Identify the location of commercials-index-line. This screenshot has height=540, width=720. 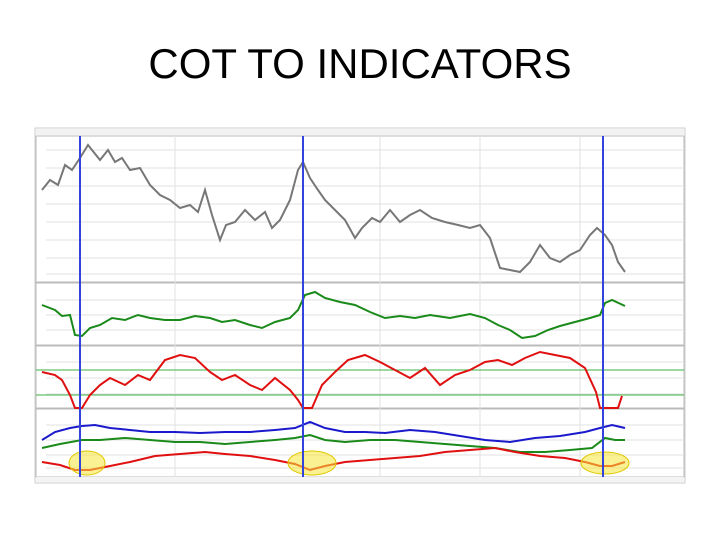
(332, 379).